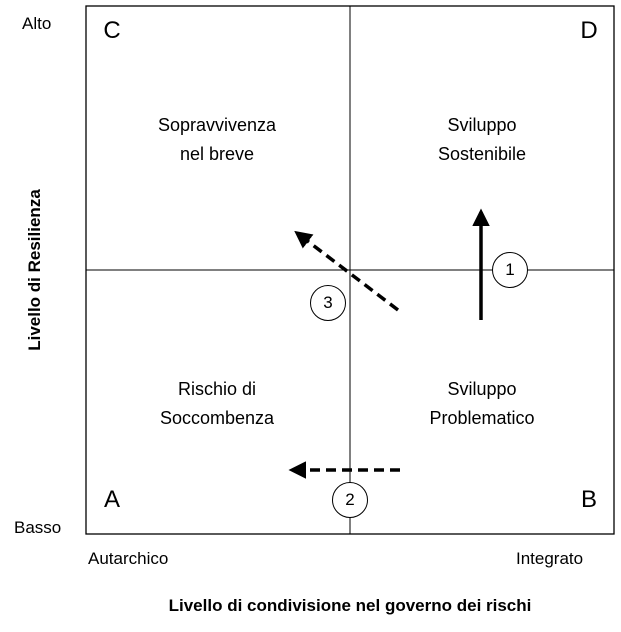 Image resolution: width=621 pixels, height=632 pixels. What do you see at coordinates (482, 154) in the screenshot?
I see `quadrant-top-right-line-2: Sostenibile` at bounding box center [482, 154].